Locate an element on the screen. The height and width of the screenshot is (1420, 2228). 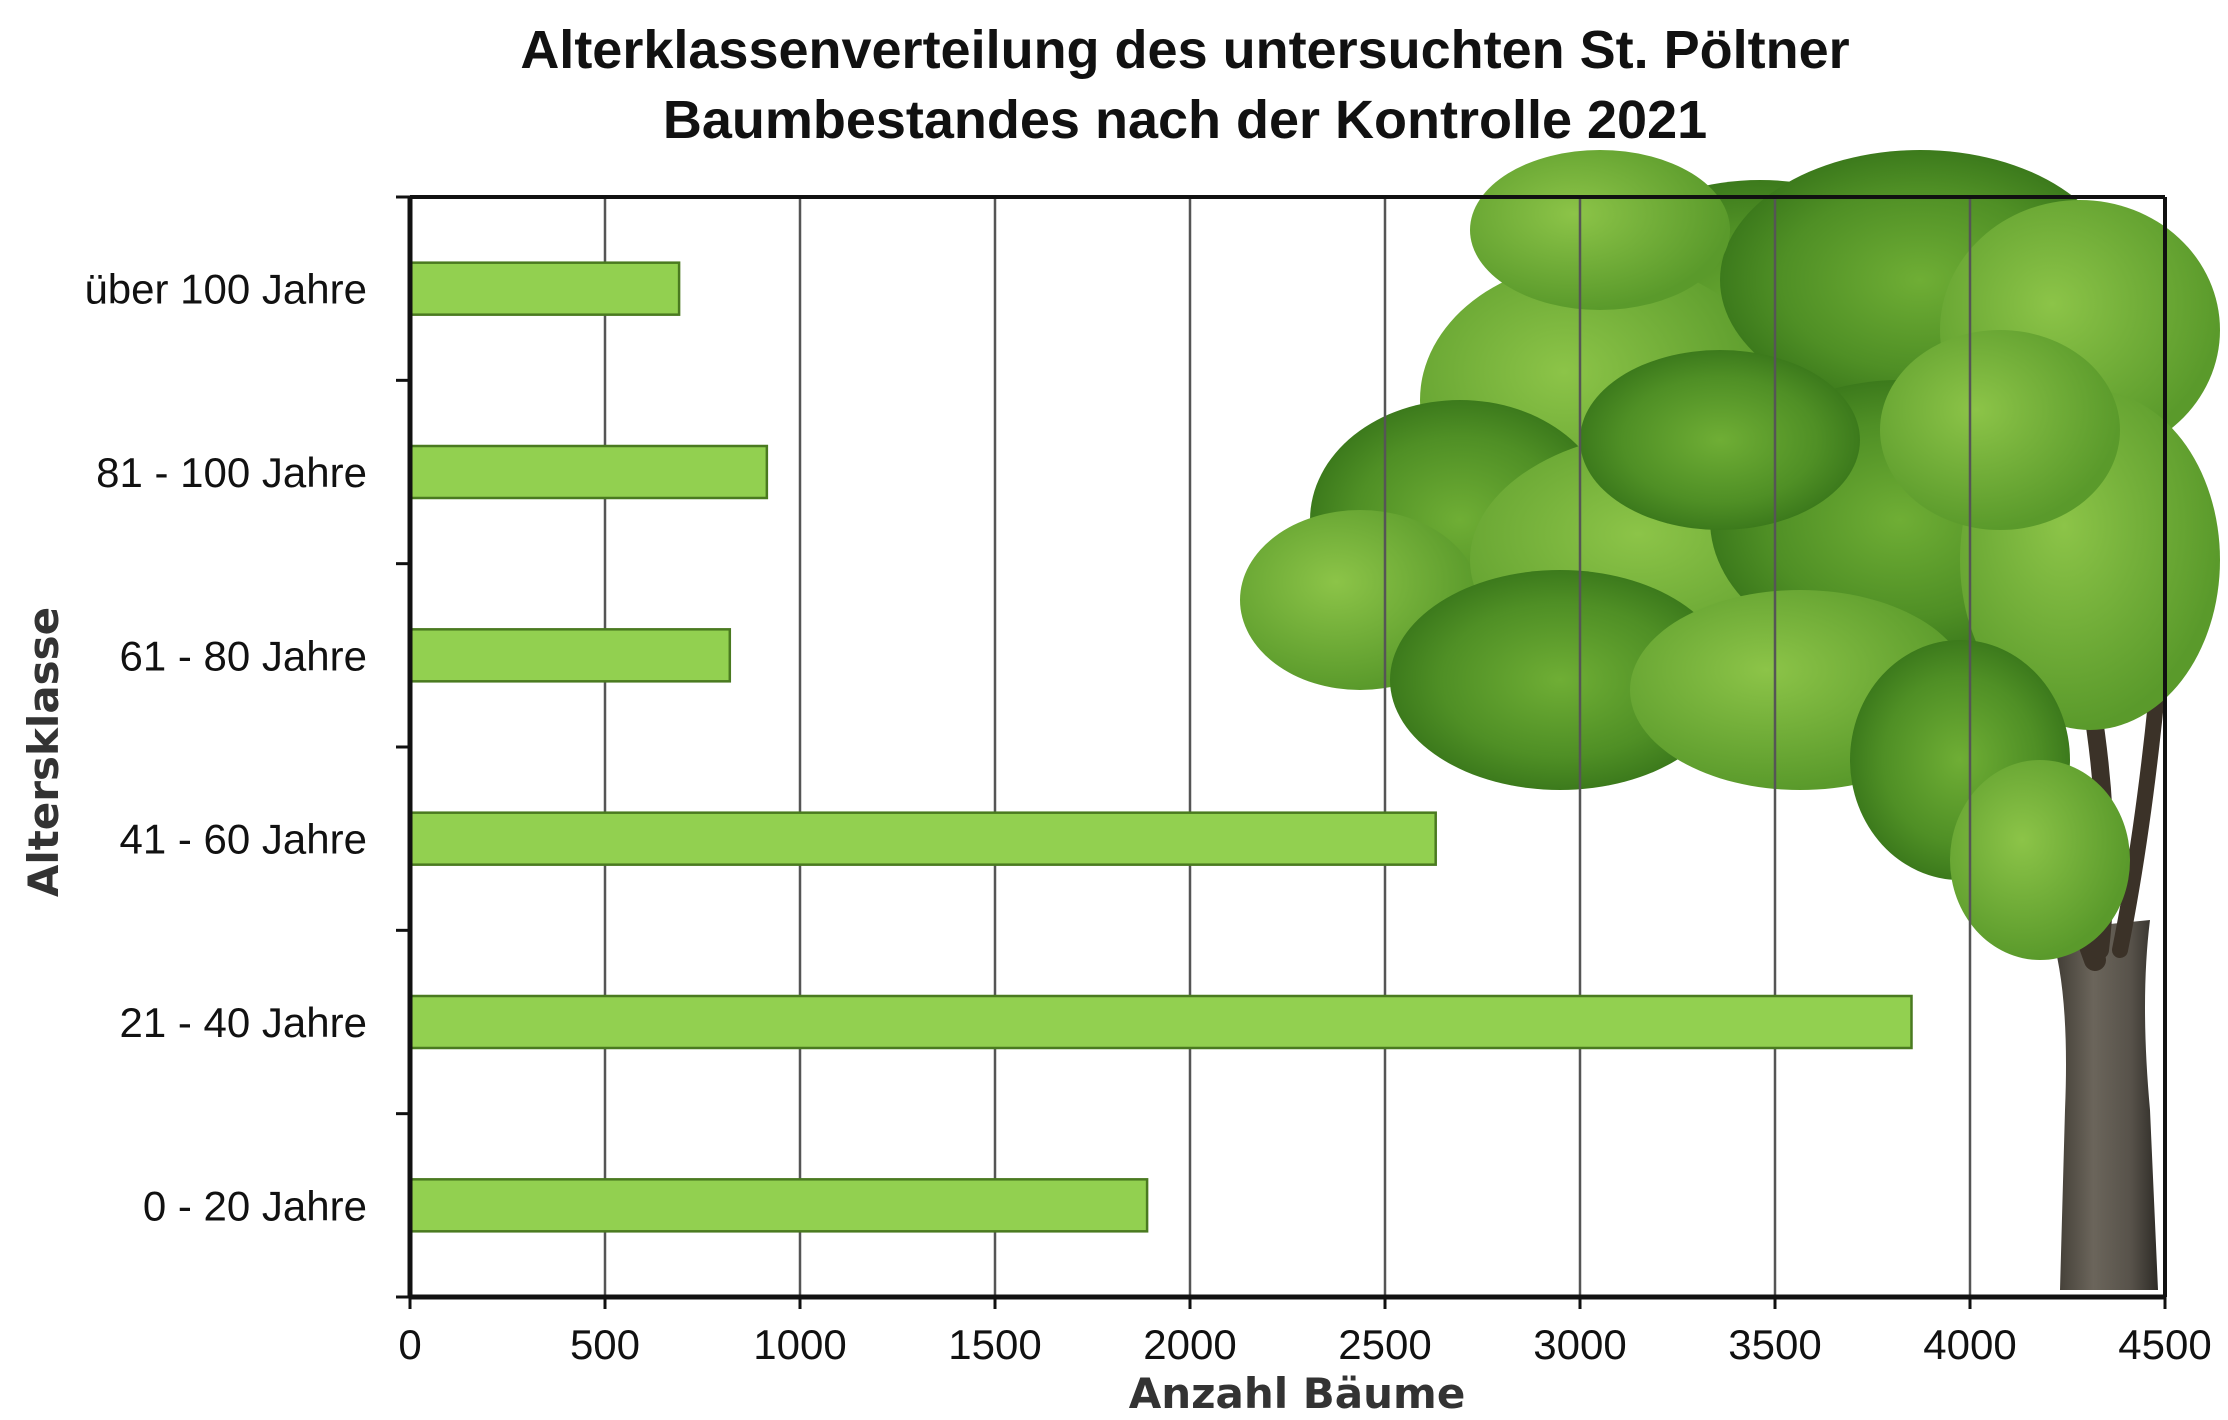
x-tick-label-4000: 4000 is located at coordinates (1969, 1344).